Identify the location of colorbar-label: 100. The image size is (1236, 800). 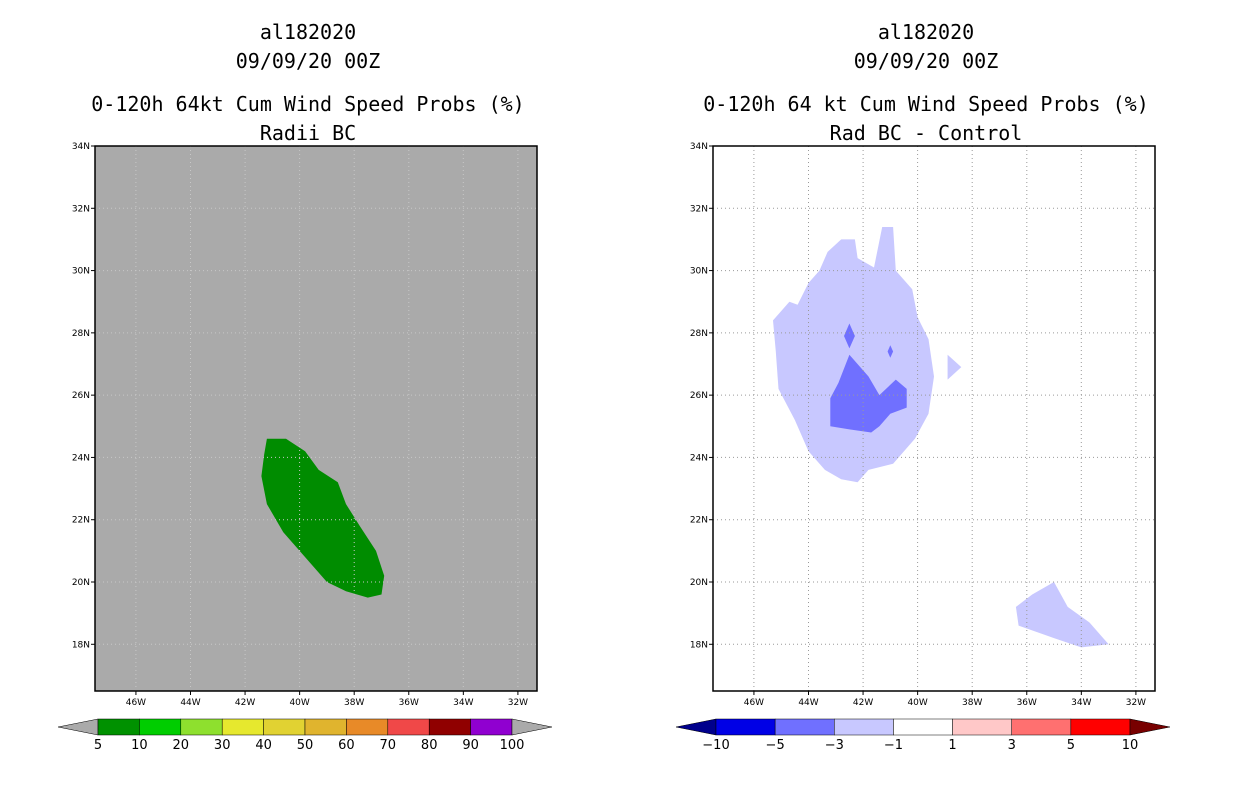
(512, 745).